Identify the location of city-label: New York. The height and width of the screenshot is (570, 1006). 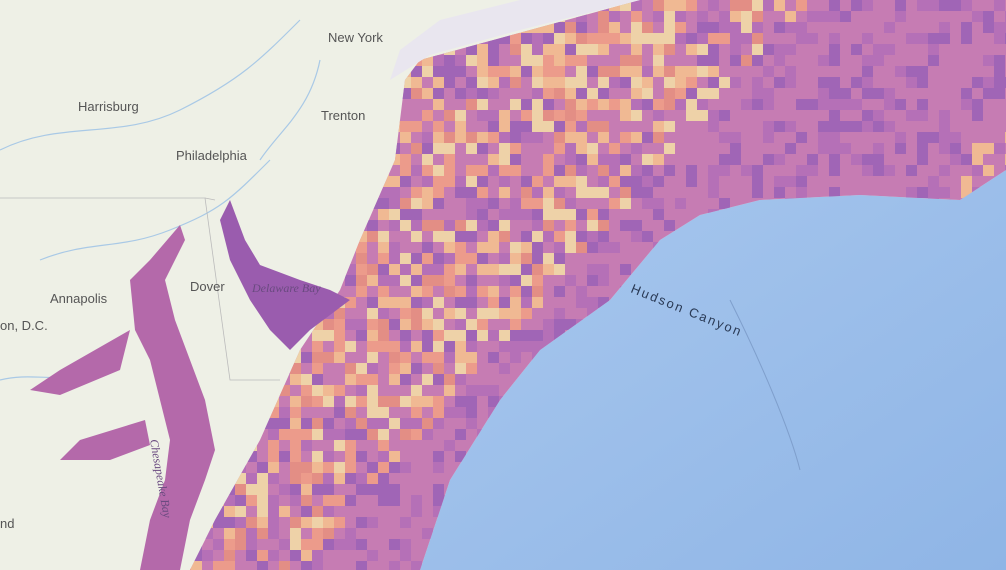
(355, 37).